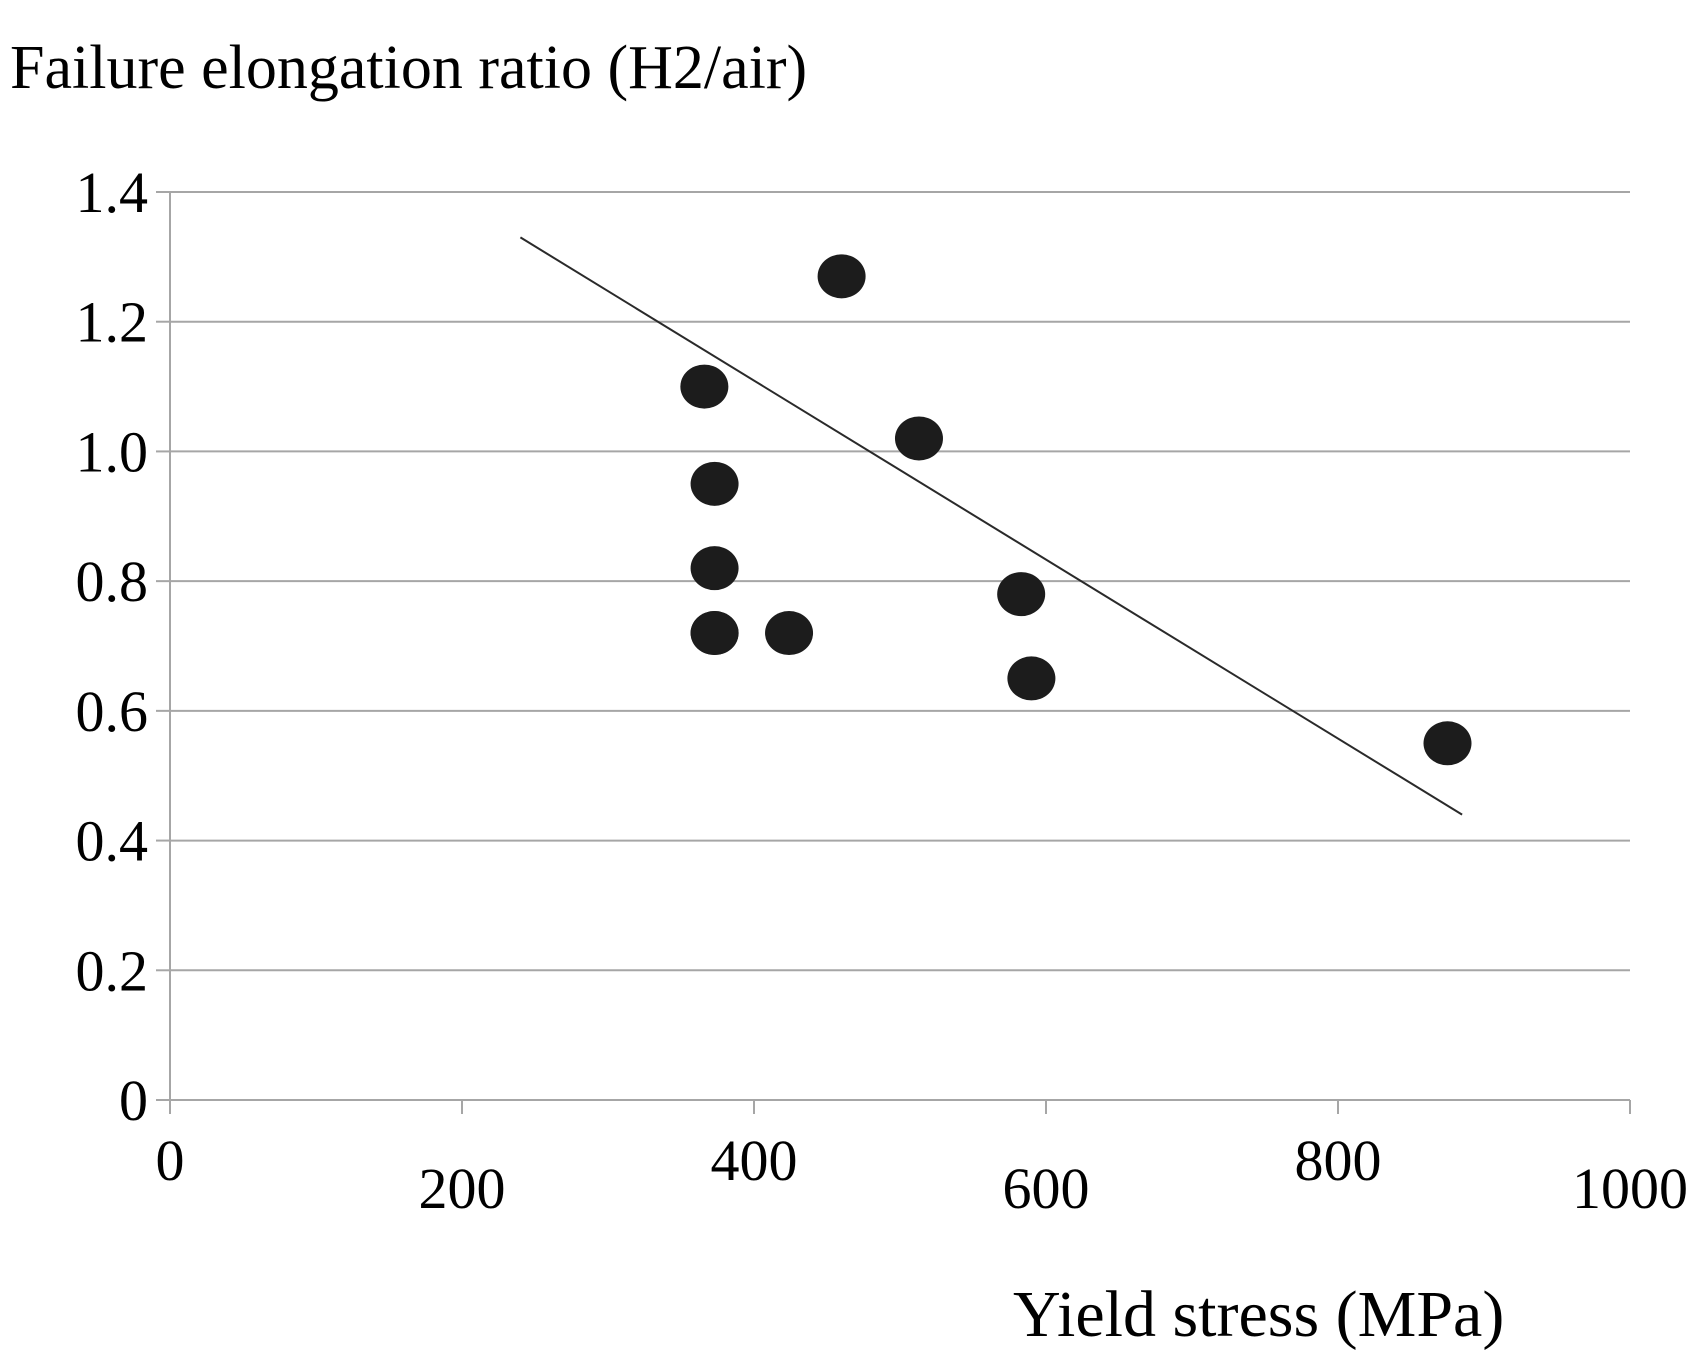  I want to click on x-tick-label: 200, so click(462, 1188).